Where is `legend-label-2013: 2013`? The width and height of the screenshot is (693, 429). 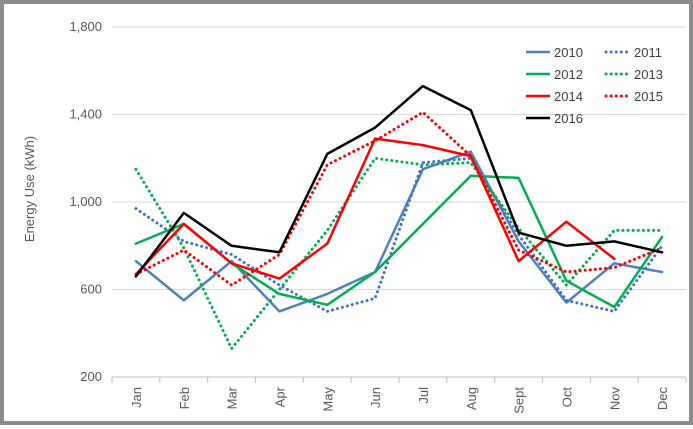 legend-label-2013: 2013 is located at coordinates (648, 74).